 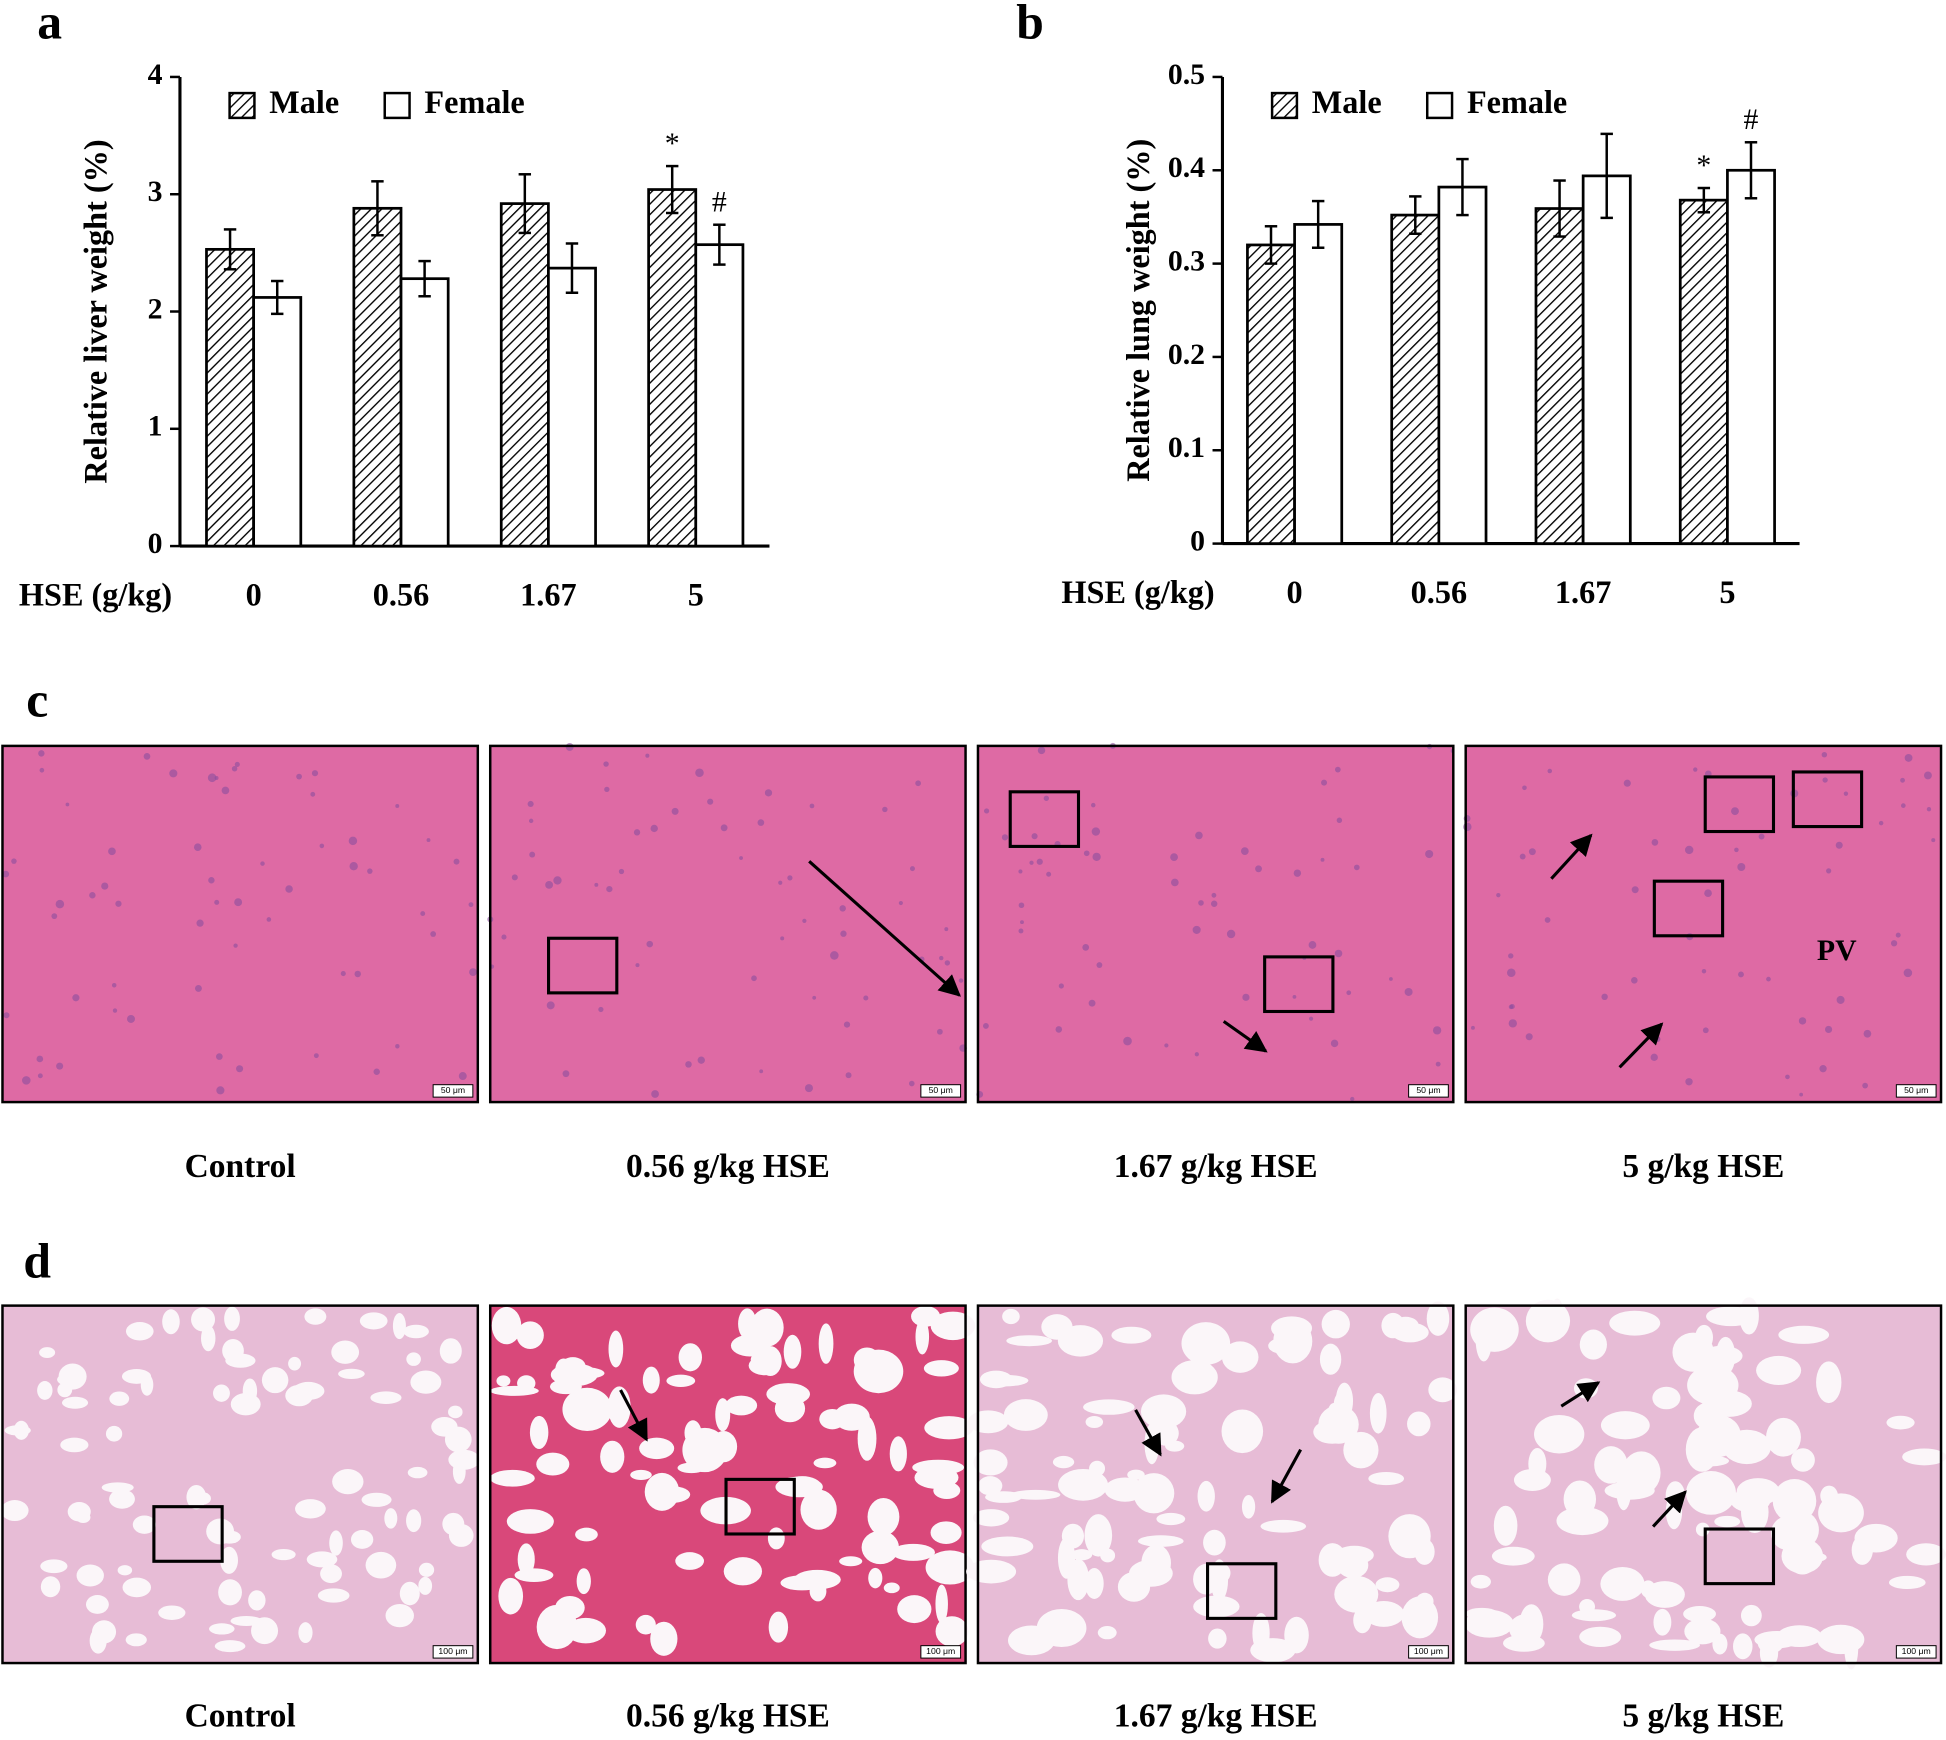 I want to click on x-tick-label: 1.67, so click(x=1583, y=592).